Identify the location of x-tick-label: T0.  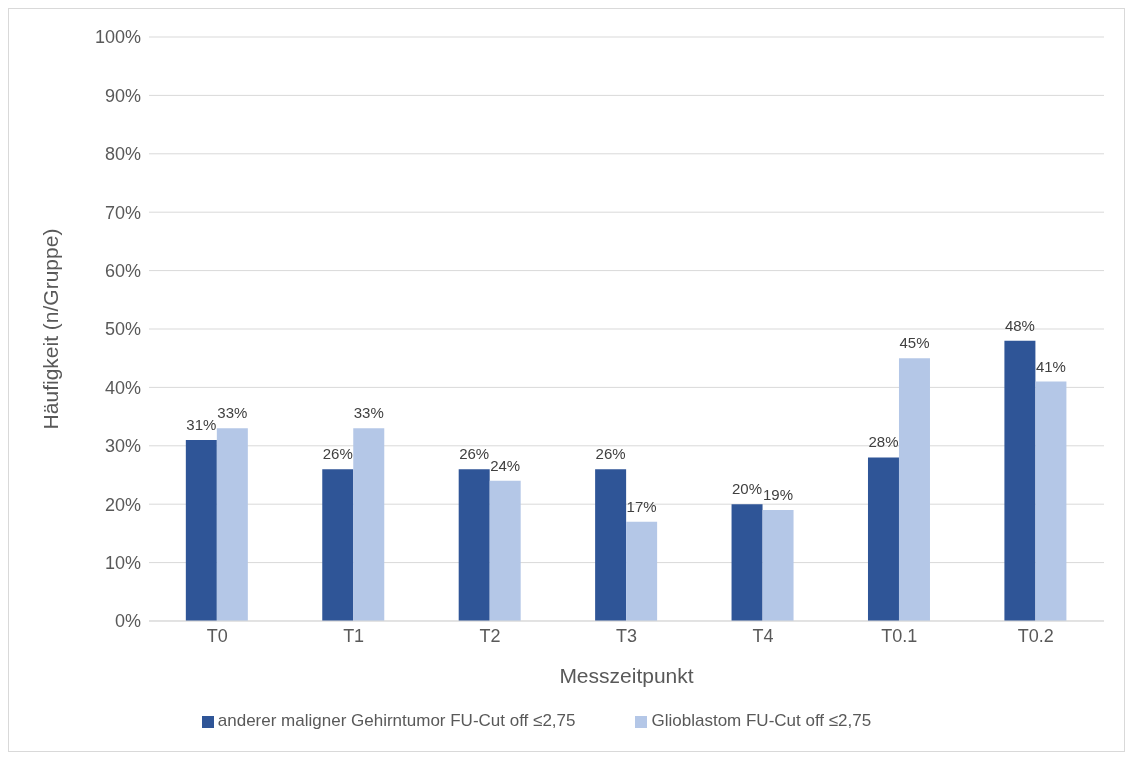
(217, 635).